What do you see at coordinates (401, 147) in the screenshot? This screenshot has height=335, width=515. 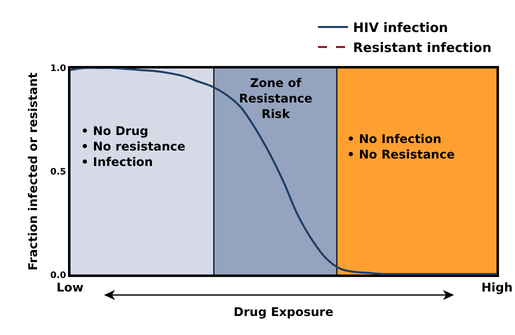 I see `annotation: • No Infection • No Resistance` at bounding box center [401, 147].